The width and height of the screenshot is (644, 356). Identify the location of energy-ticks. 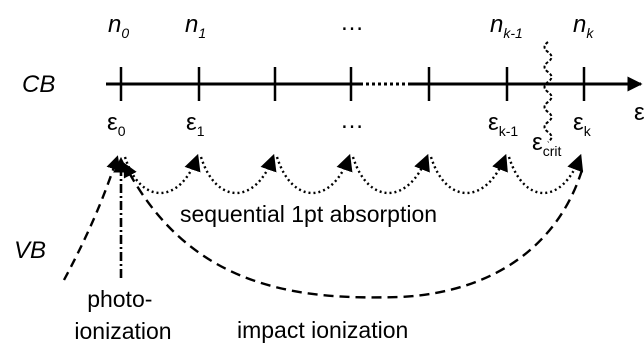
(352, 84).